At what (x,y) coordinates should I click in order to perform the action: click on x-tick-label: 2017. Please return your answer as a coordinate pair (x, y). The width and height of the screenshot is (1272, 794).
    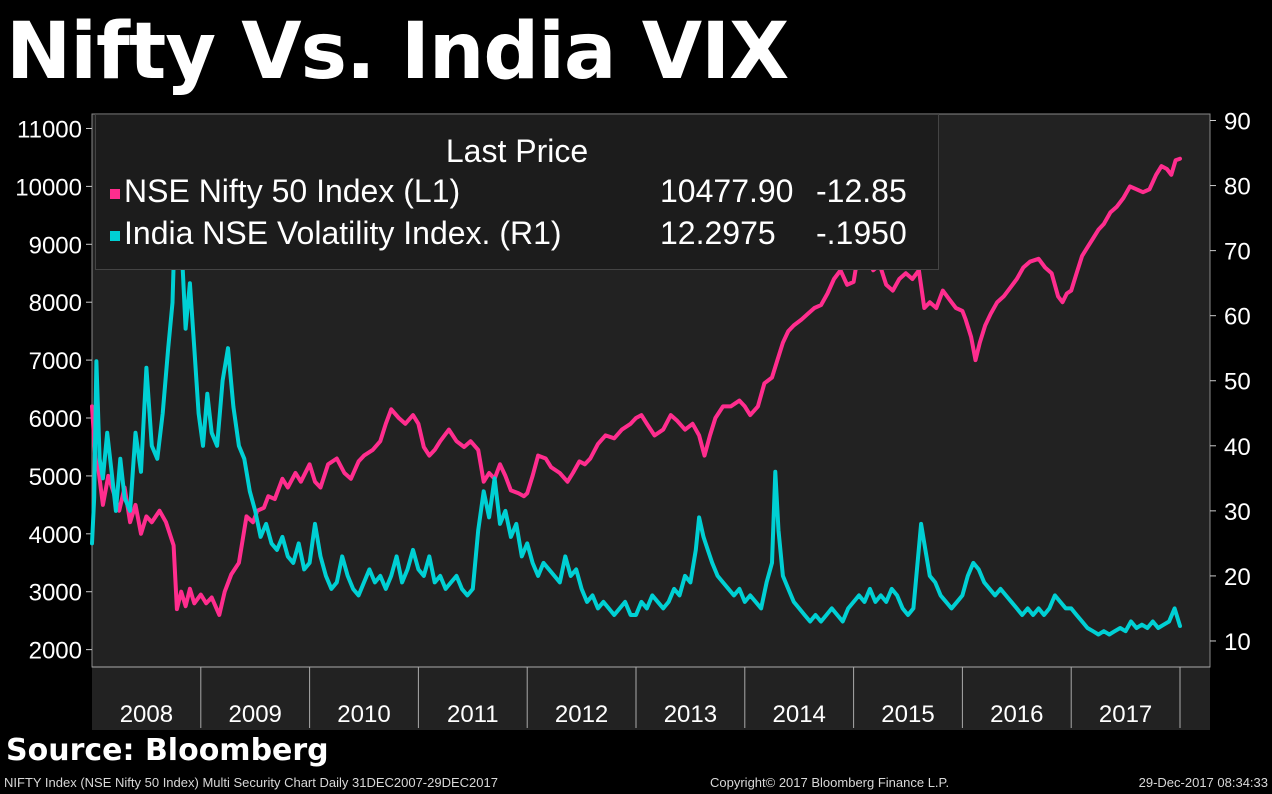
    Looking at the image, I should click on (1125, 714).